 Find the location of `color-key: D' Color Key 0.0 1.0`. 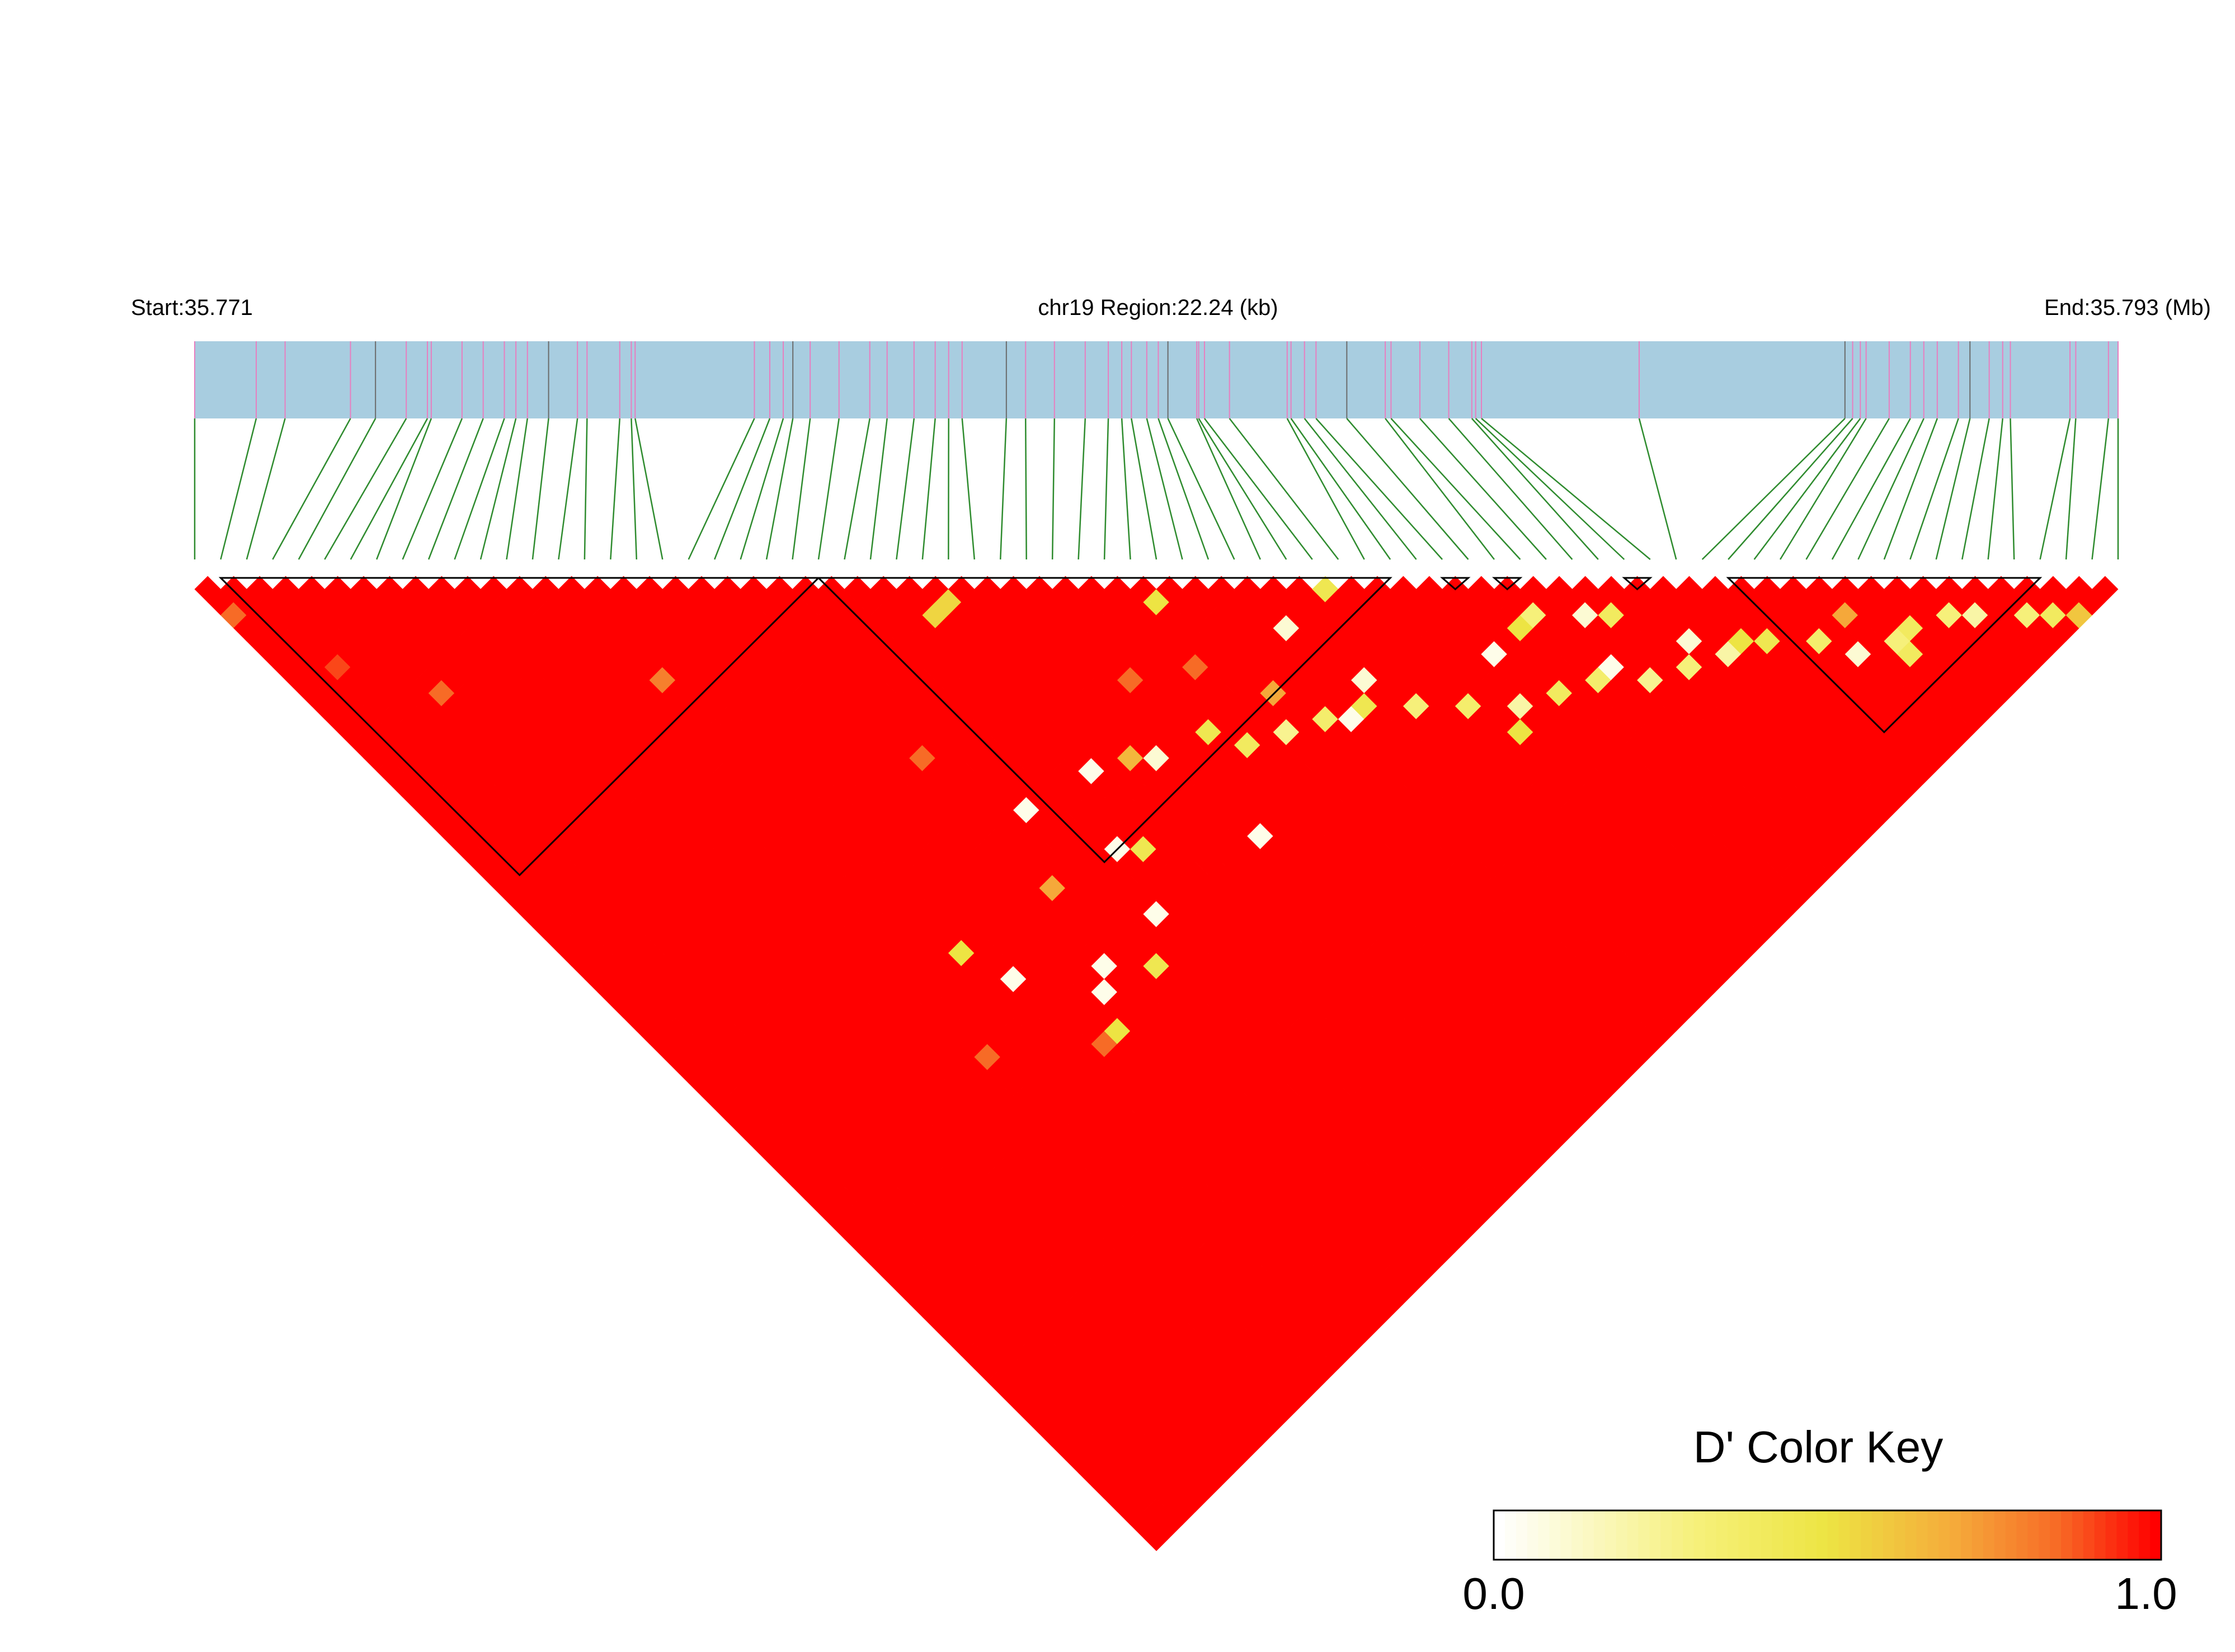

color-key: D' Color Key 0.0 1.0 is located at coordinates (1820, 1520).